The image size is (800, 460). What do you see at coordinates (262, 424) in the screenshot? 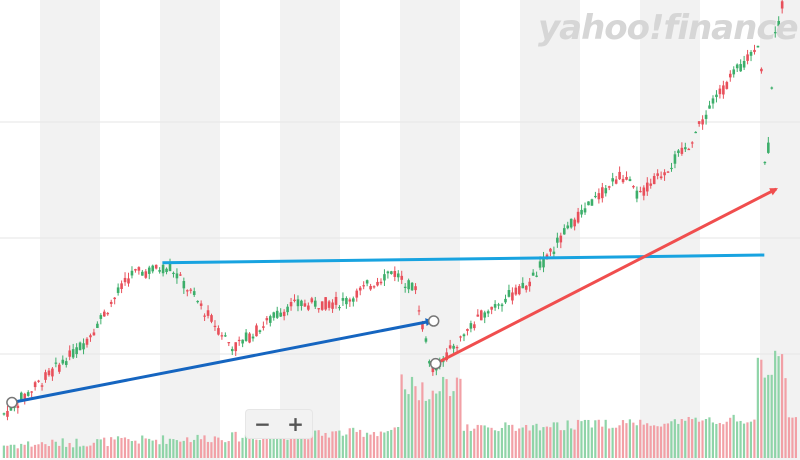
I see `zoom-out-button: −` at bounding box center [262, 424].